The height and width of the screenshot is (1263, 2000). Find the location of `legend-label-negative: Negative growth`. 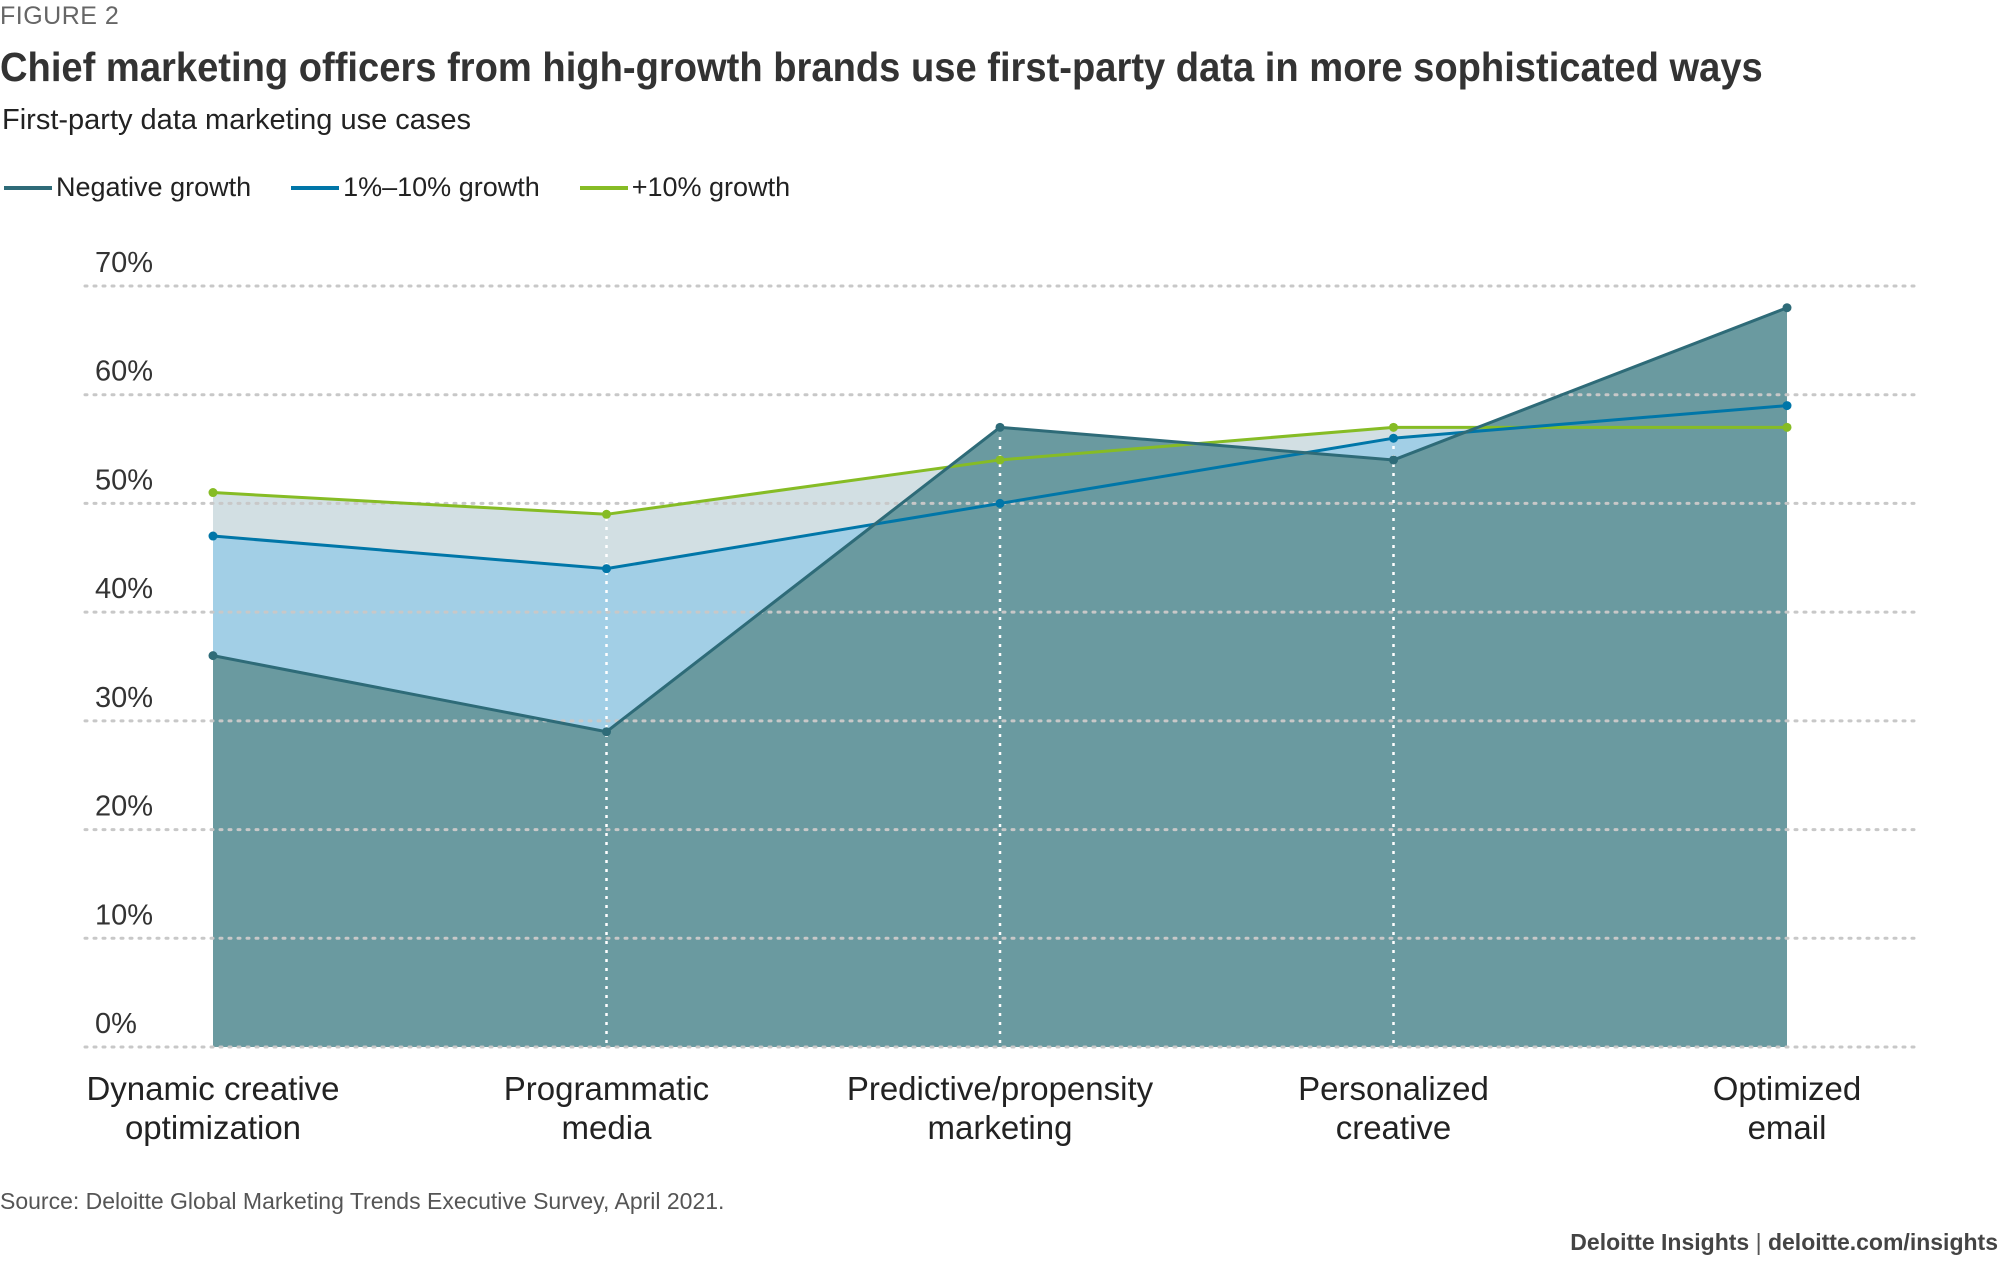

legend-label-negative: Negative growth is located at coordinates (154, 187).